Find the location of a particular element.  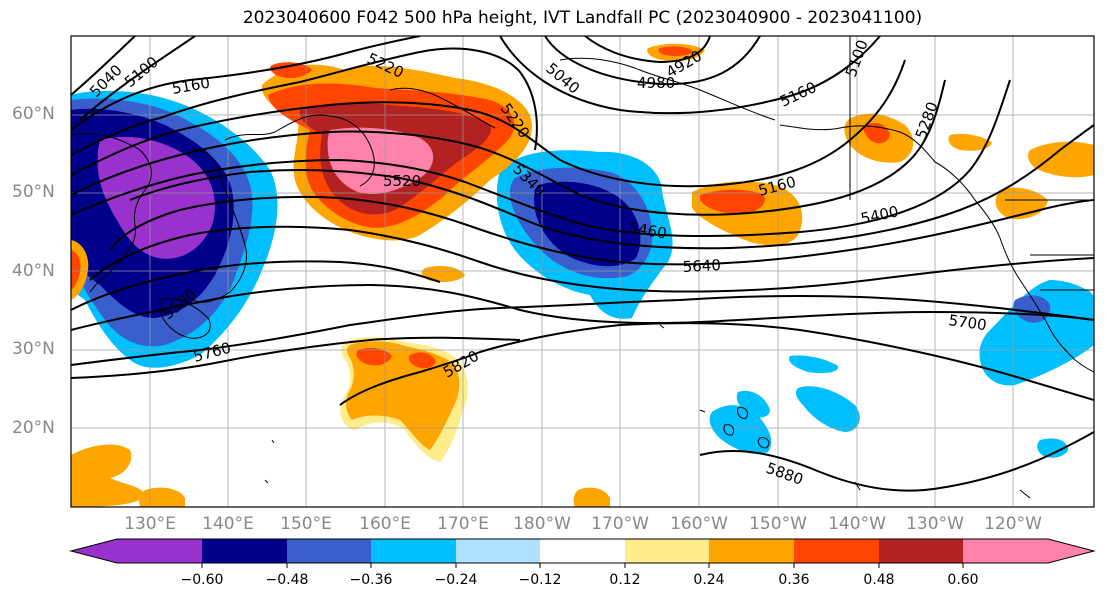

colorbar-tick-label: −0.36 is located at coordinates (371, 580).